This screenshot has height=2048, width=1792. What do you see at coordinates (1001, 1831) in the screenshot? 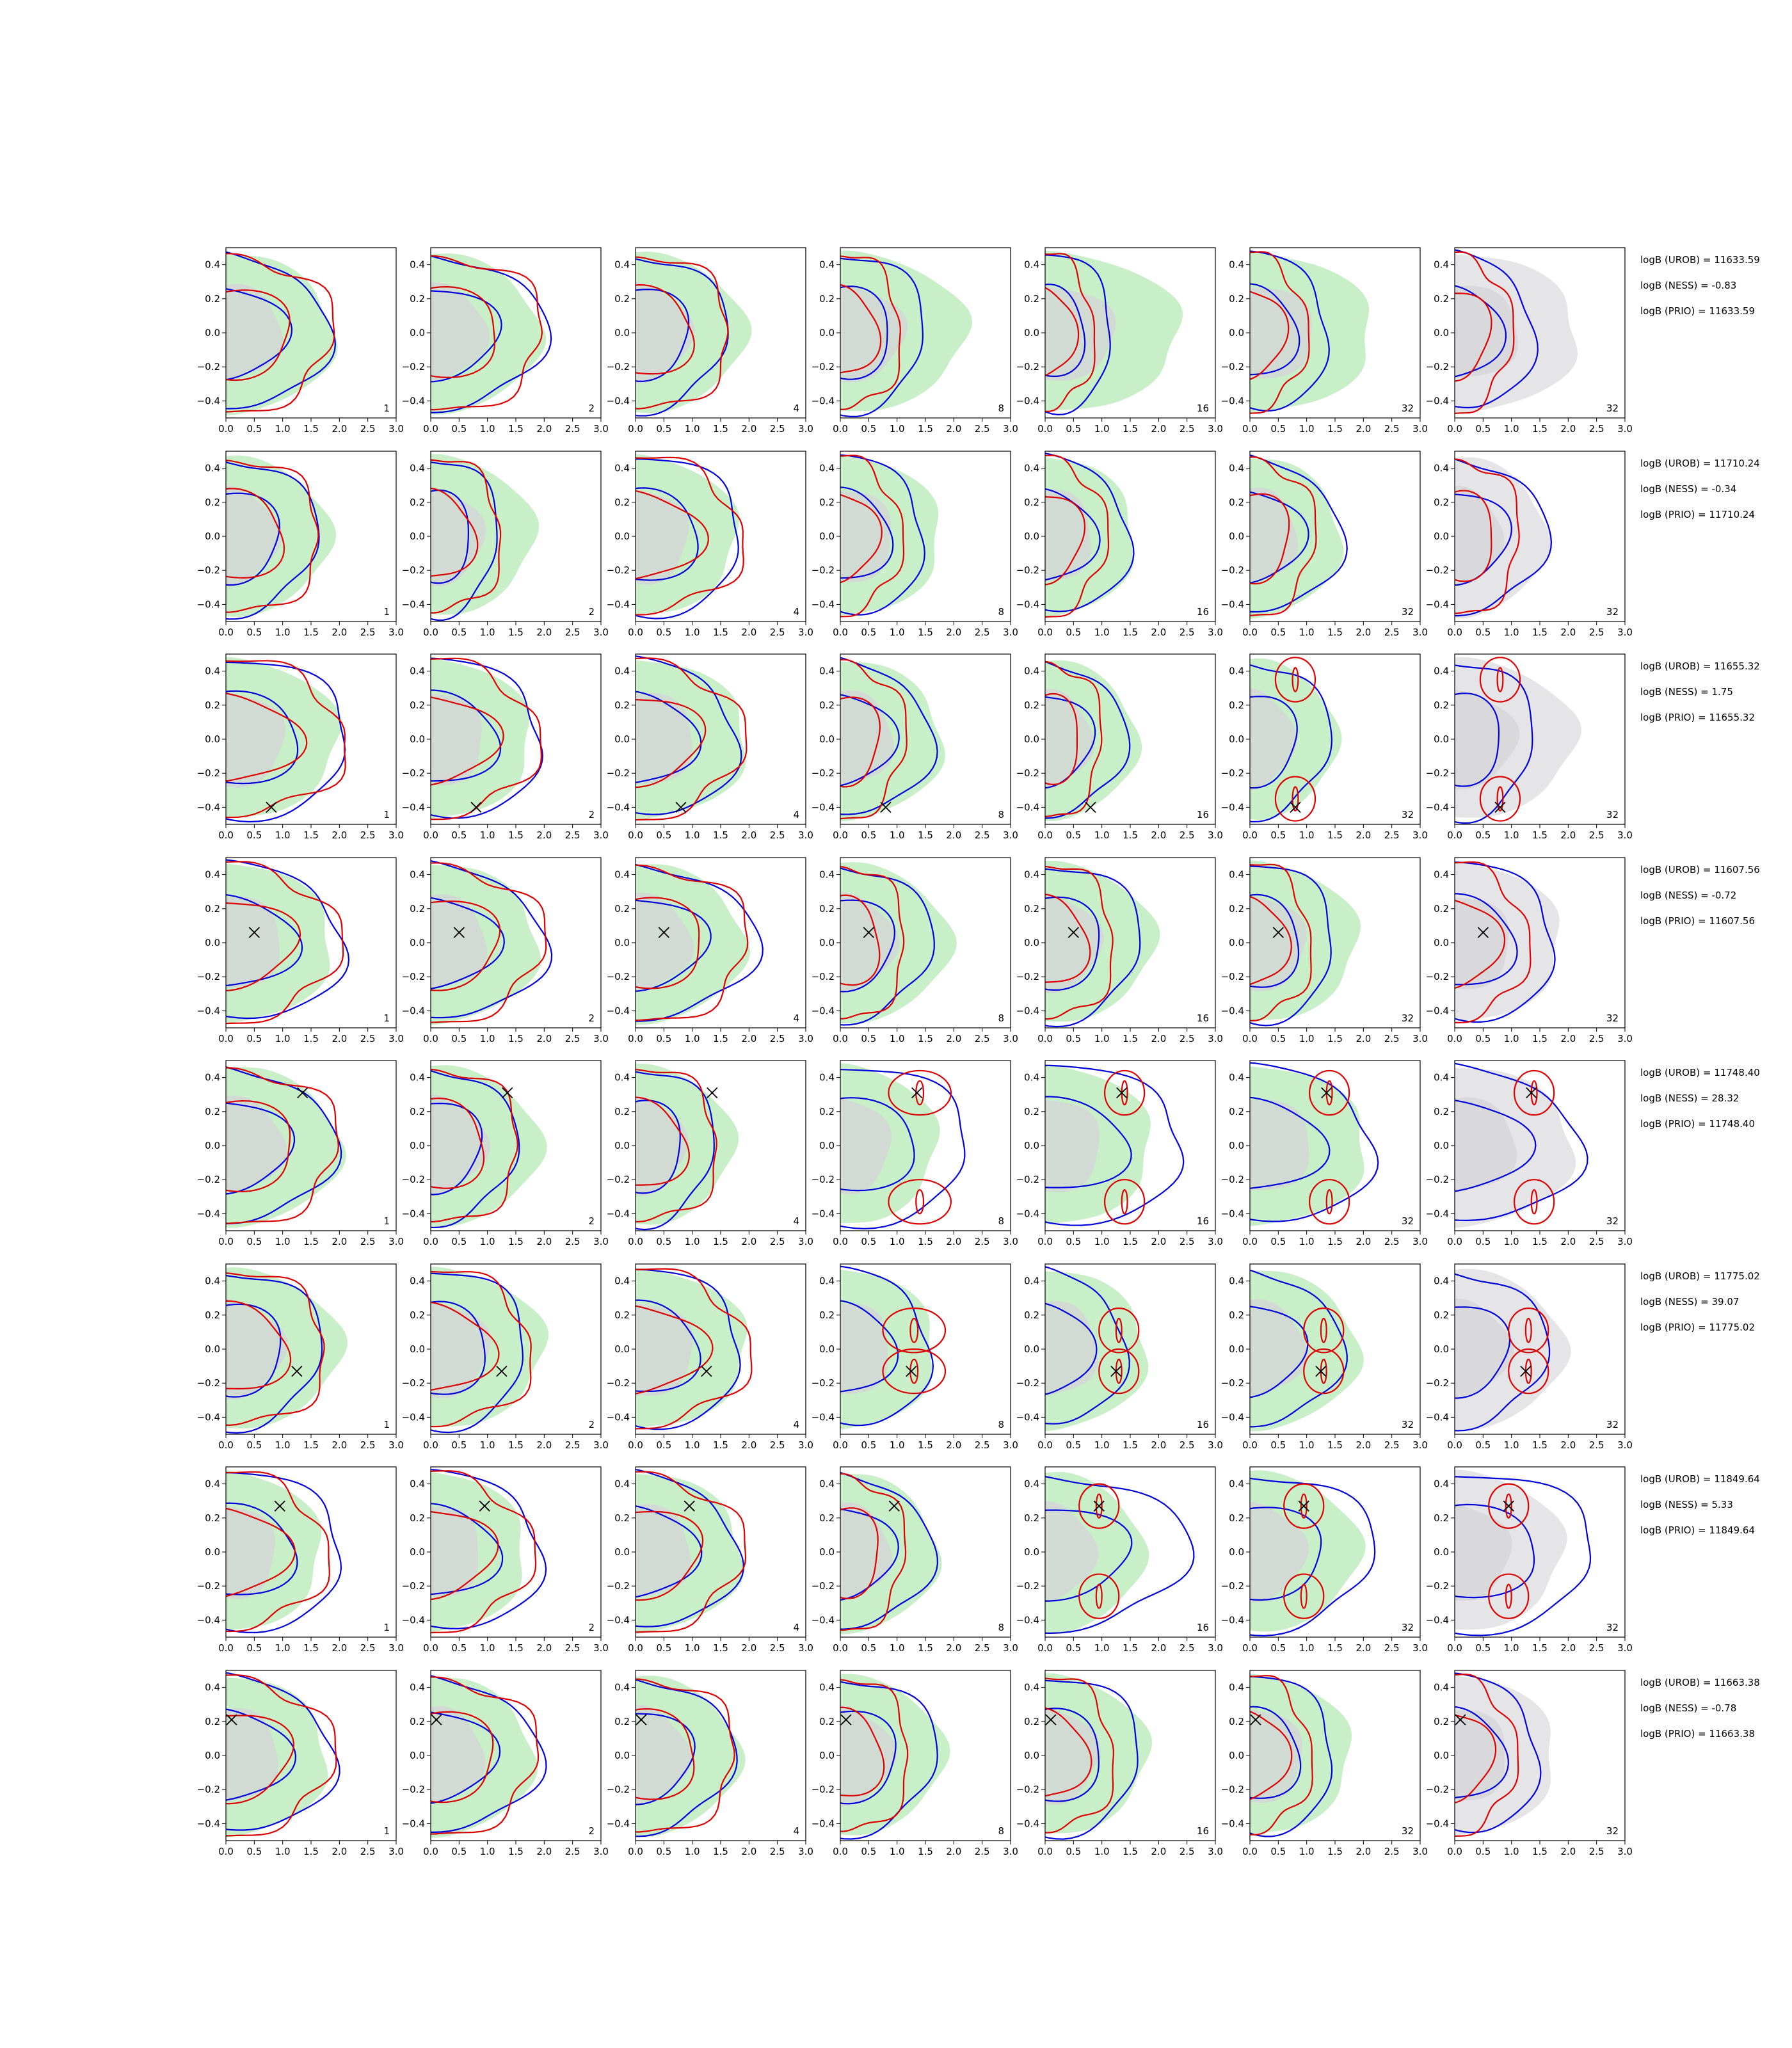
I see `panel-corner-label: 8` at bounding box center [1001, 1831].